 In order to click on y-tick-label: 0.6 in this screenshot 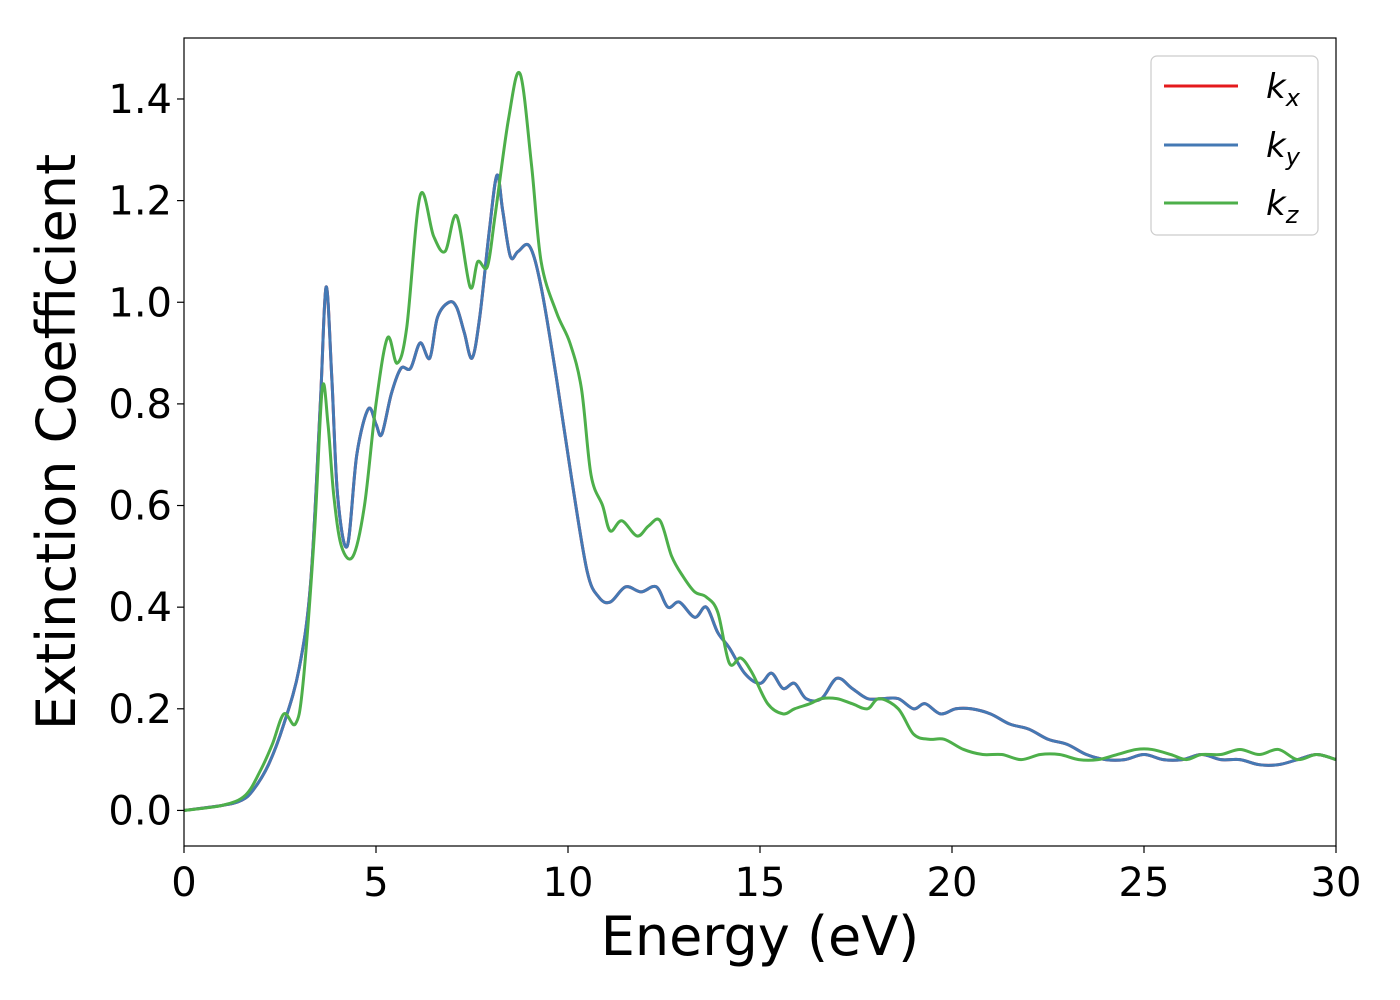, I will do `click(140, 507)`.